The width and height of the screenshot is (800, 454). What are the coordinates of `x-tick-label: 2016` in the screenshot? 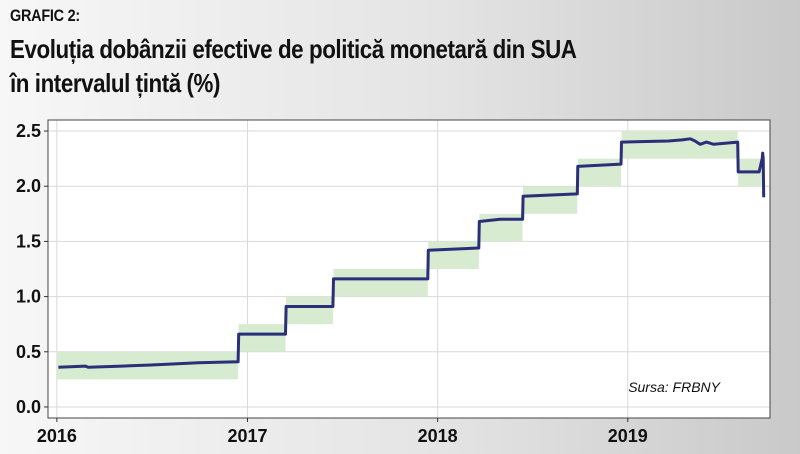 It's located at (57, 436).